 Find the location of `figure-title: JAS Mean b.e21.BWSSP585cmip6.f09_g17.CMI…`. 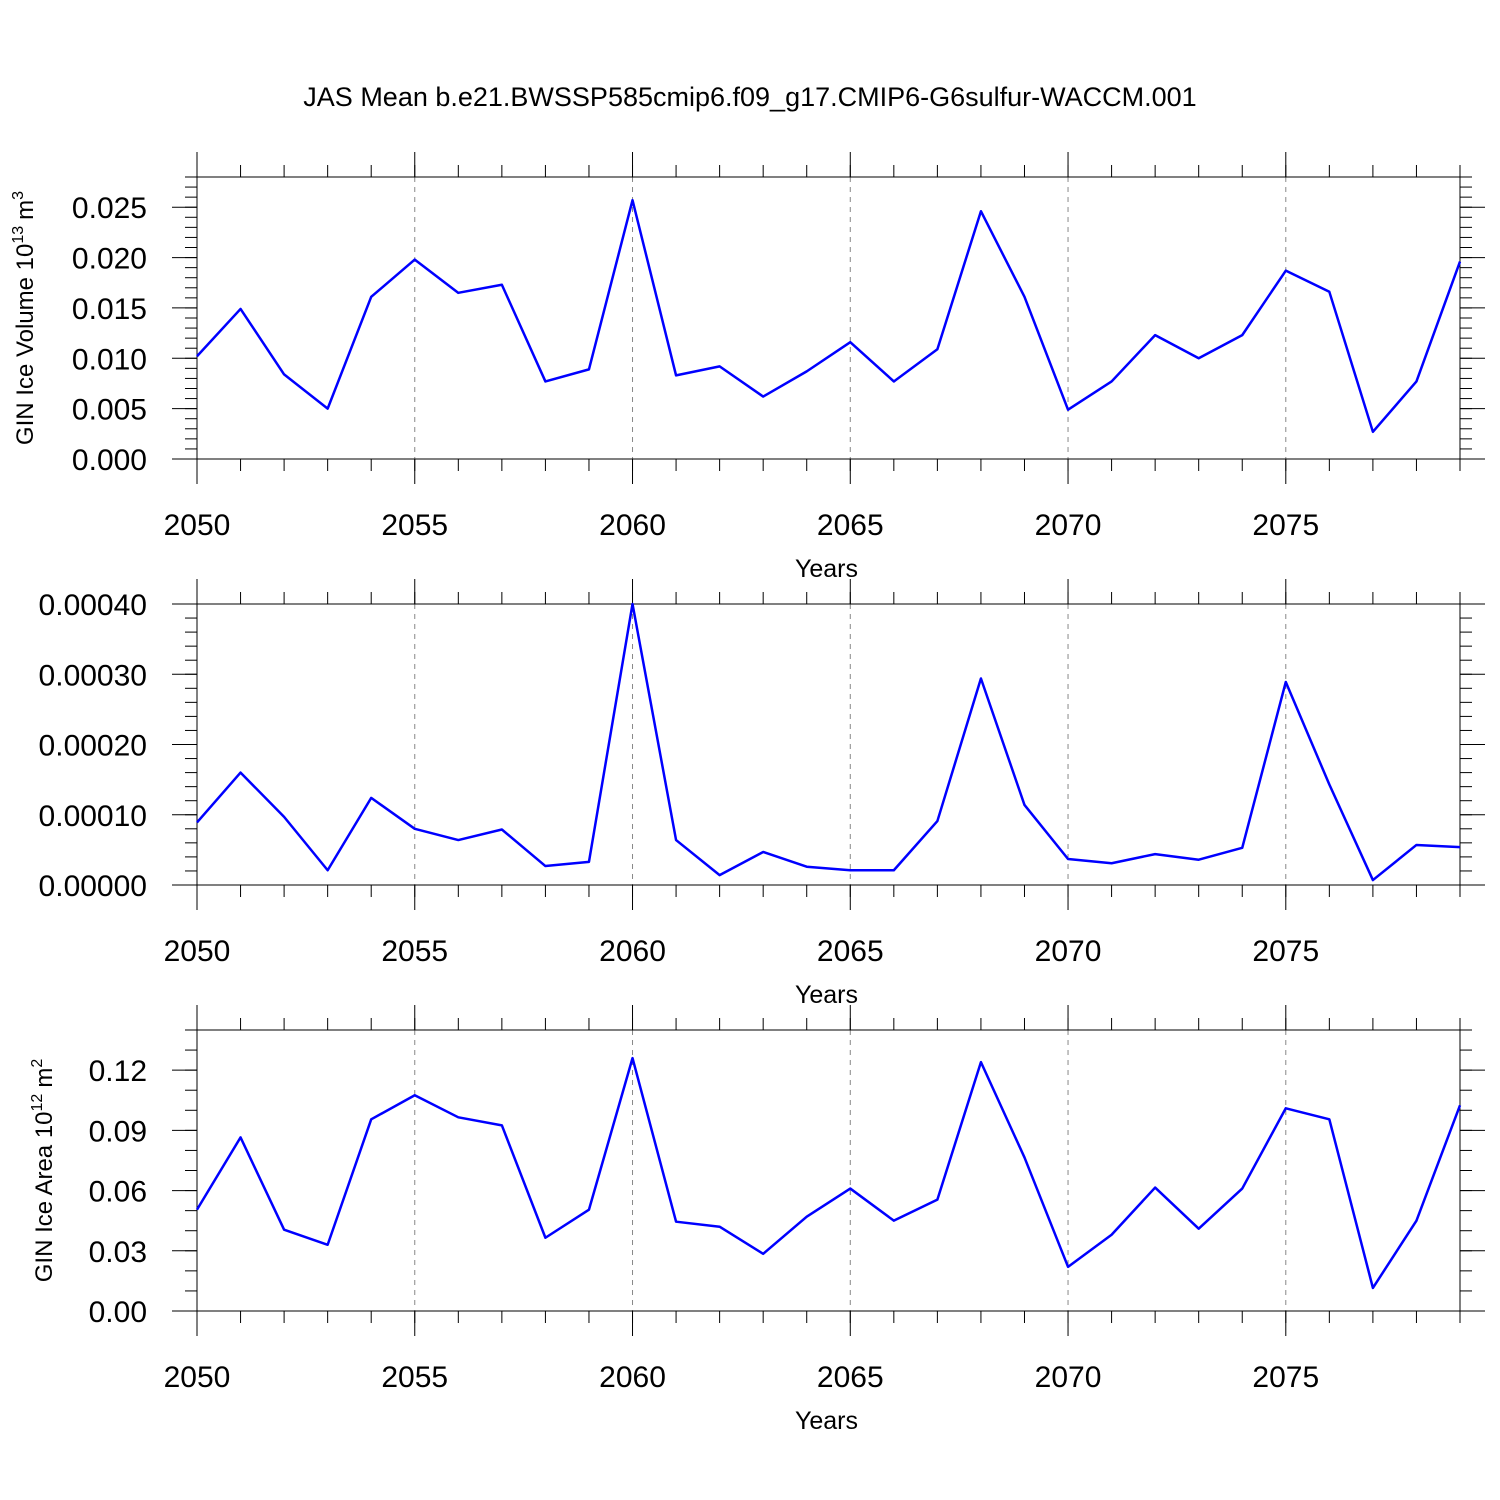

figure-title: JAS Mean b.e21.BWSSP585cmip6.f09_g17.CMI… is located at coordinates (749, 97).